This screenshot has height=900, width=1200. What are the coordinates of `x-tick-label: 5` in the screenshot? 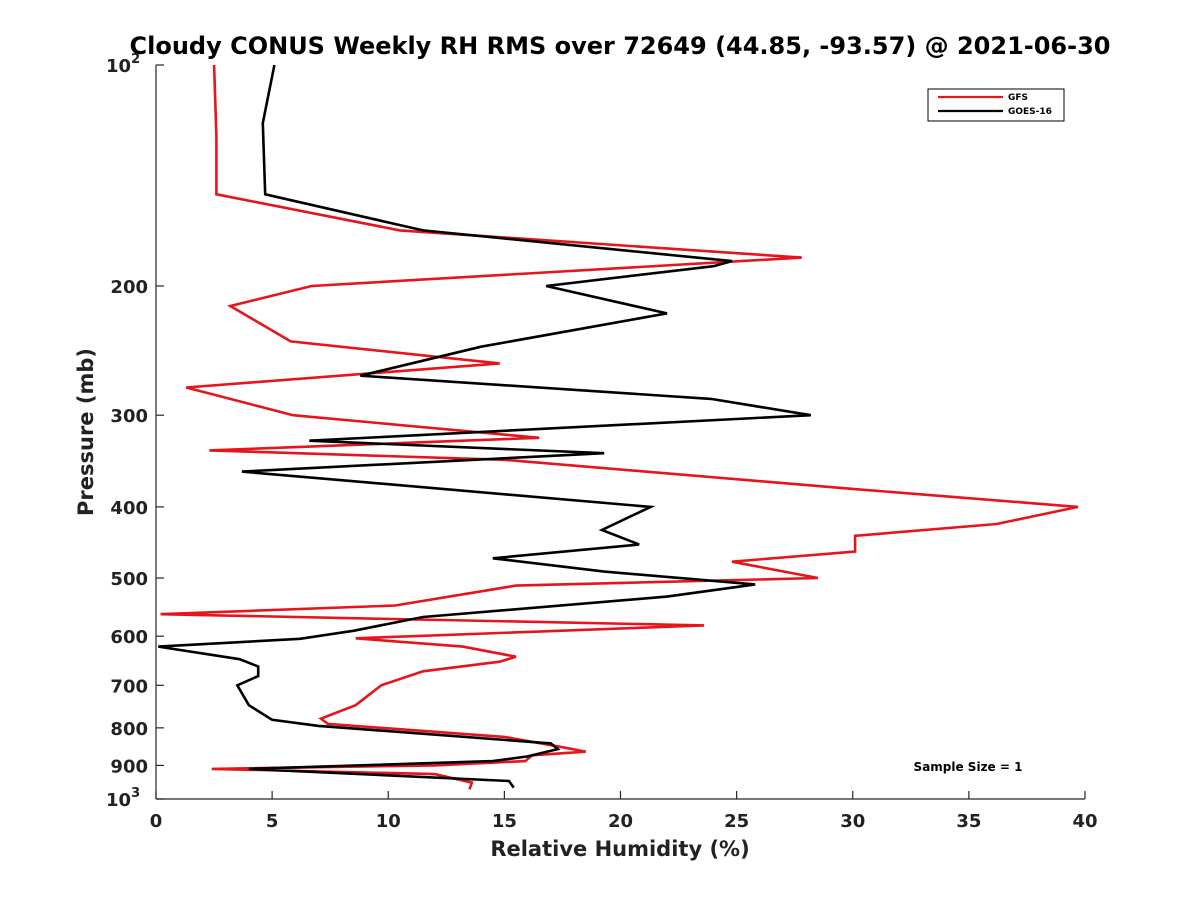 It's located at (272, 821).